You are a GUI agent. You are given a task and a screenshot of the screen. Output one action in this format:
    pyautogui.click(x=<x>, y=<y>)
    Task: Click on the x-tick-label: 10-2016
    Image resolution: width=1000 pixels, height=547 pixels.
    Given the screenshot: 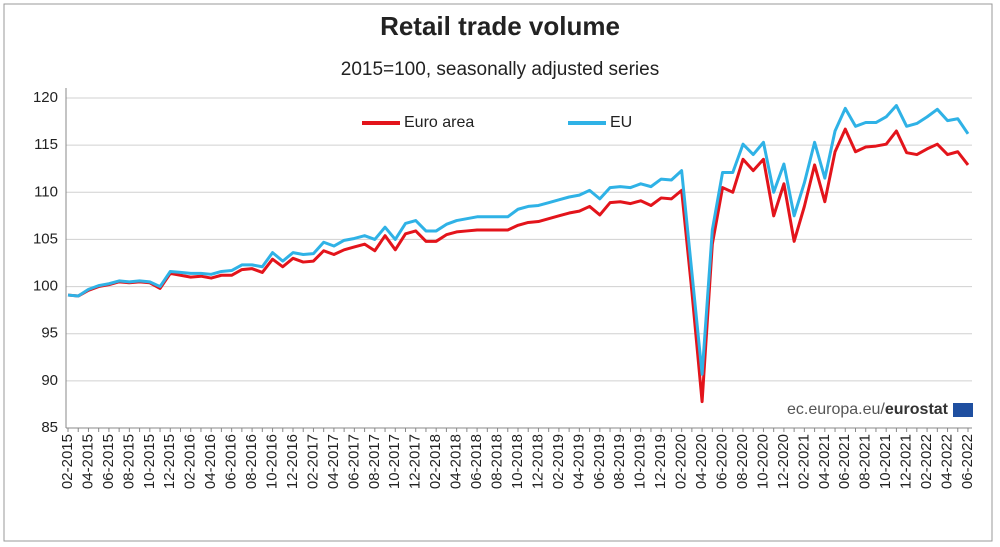 What is the action you would take?
    pyautogui.click(x=272, y=461)
    